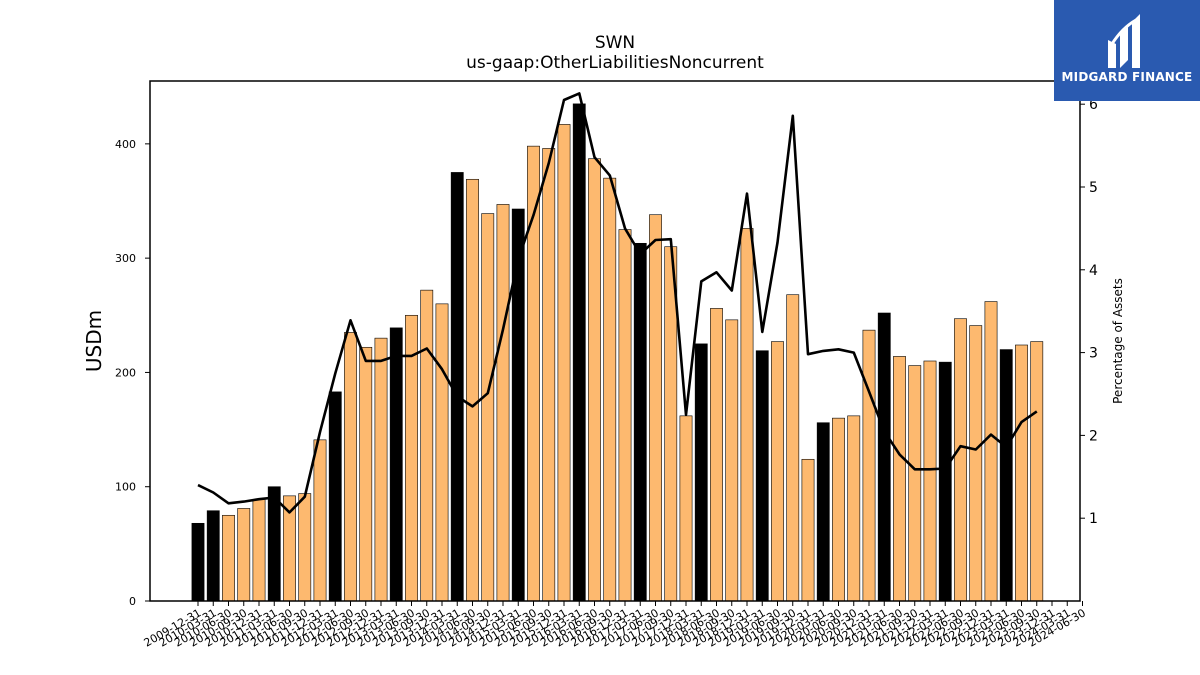  Describe the element at coordinates (125, 372) in the screenshot. I see `y-tick-label: 200` at that location.